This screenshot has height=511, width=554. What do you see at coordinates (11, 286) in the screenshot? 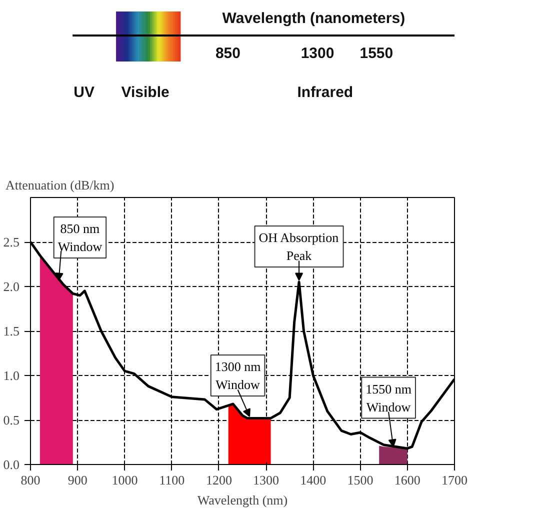
I see `y-tick-label: 2.0` at bounding box center [11, 286].